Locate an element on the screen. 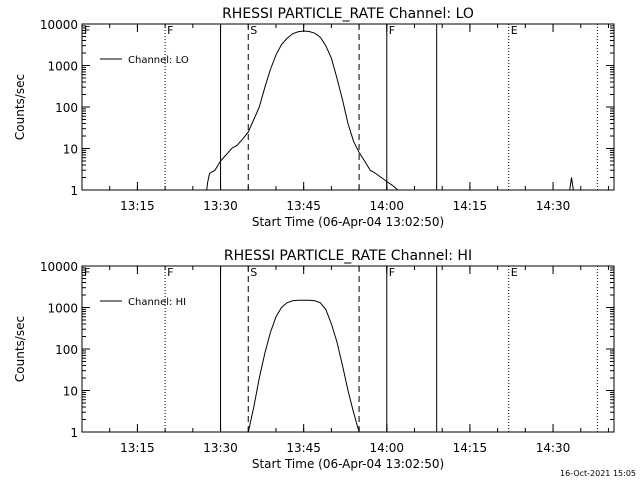 The image size is (640, 480). footer-timestamp: 16-Oct-2021 15:05 is located at coordinates (598, 473).